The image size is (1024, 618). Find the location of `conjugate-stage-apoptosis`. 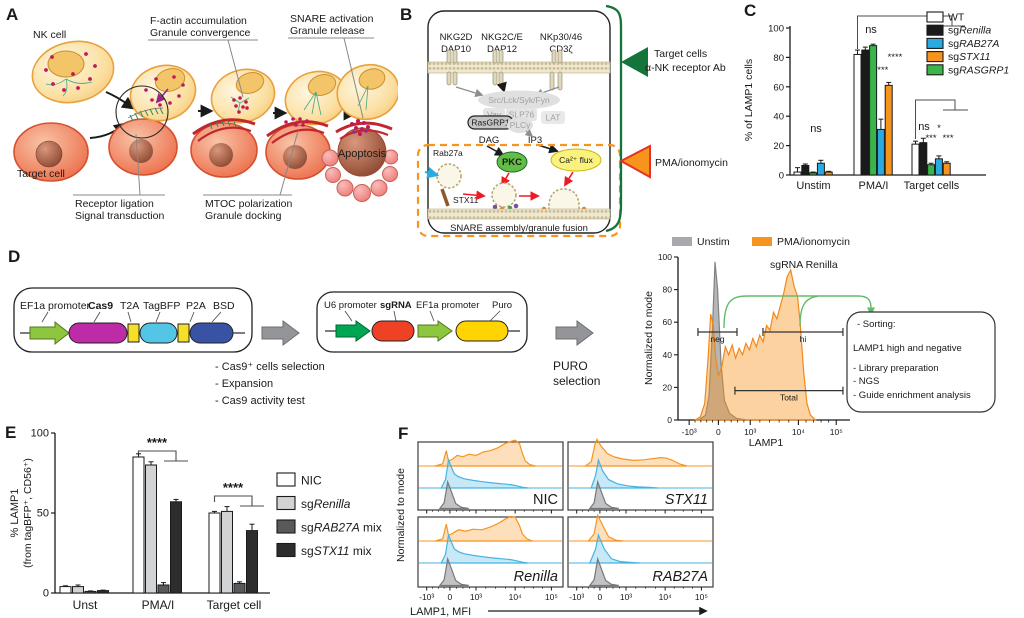

conjugate-stage-apoptosis is located at coordinates (359, 132).